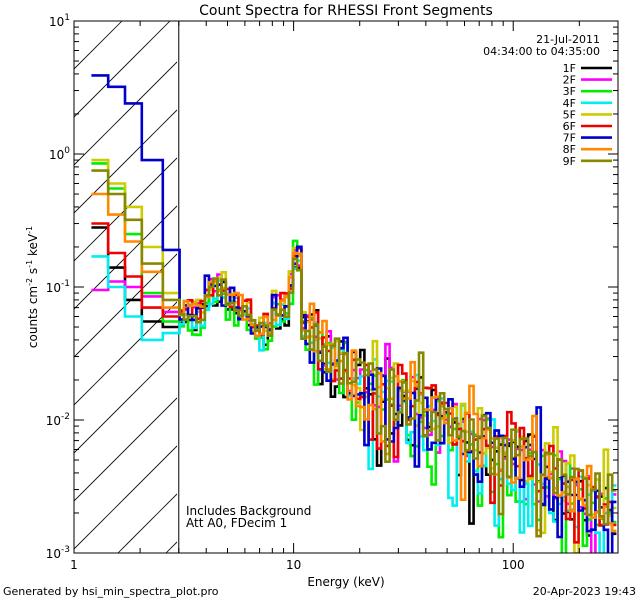 Image resolution: width=640 pixels, height=600 pixels. Describe the element at coordinates (74, 565) in the screenshot. I see `x-tick-label: 1` at that location.